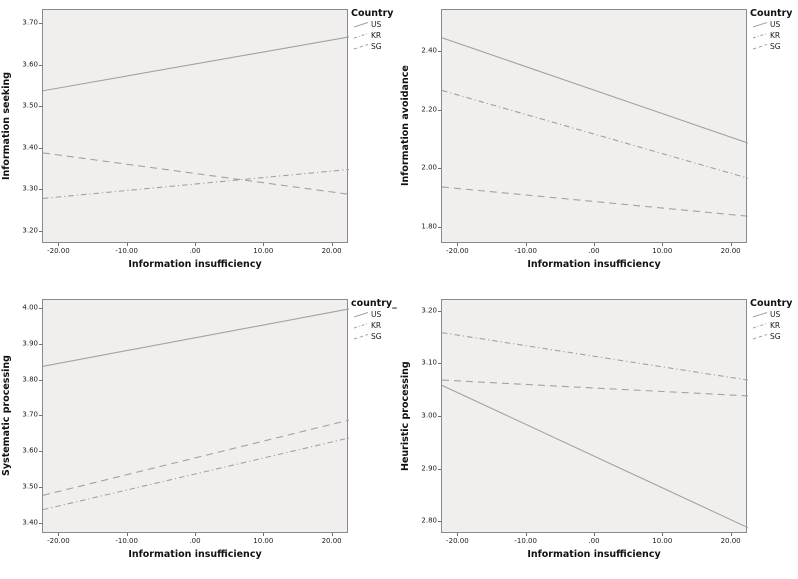 This screenshot has width=798, height=579. Describe the element at coordinates (30, 414) in the screenshot. I see `y-tick-label: 3.70` at that location.